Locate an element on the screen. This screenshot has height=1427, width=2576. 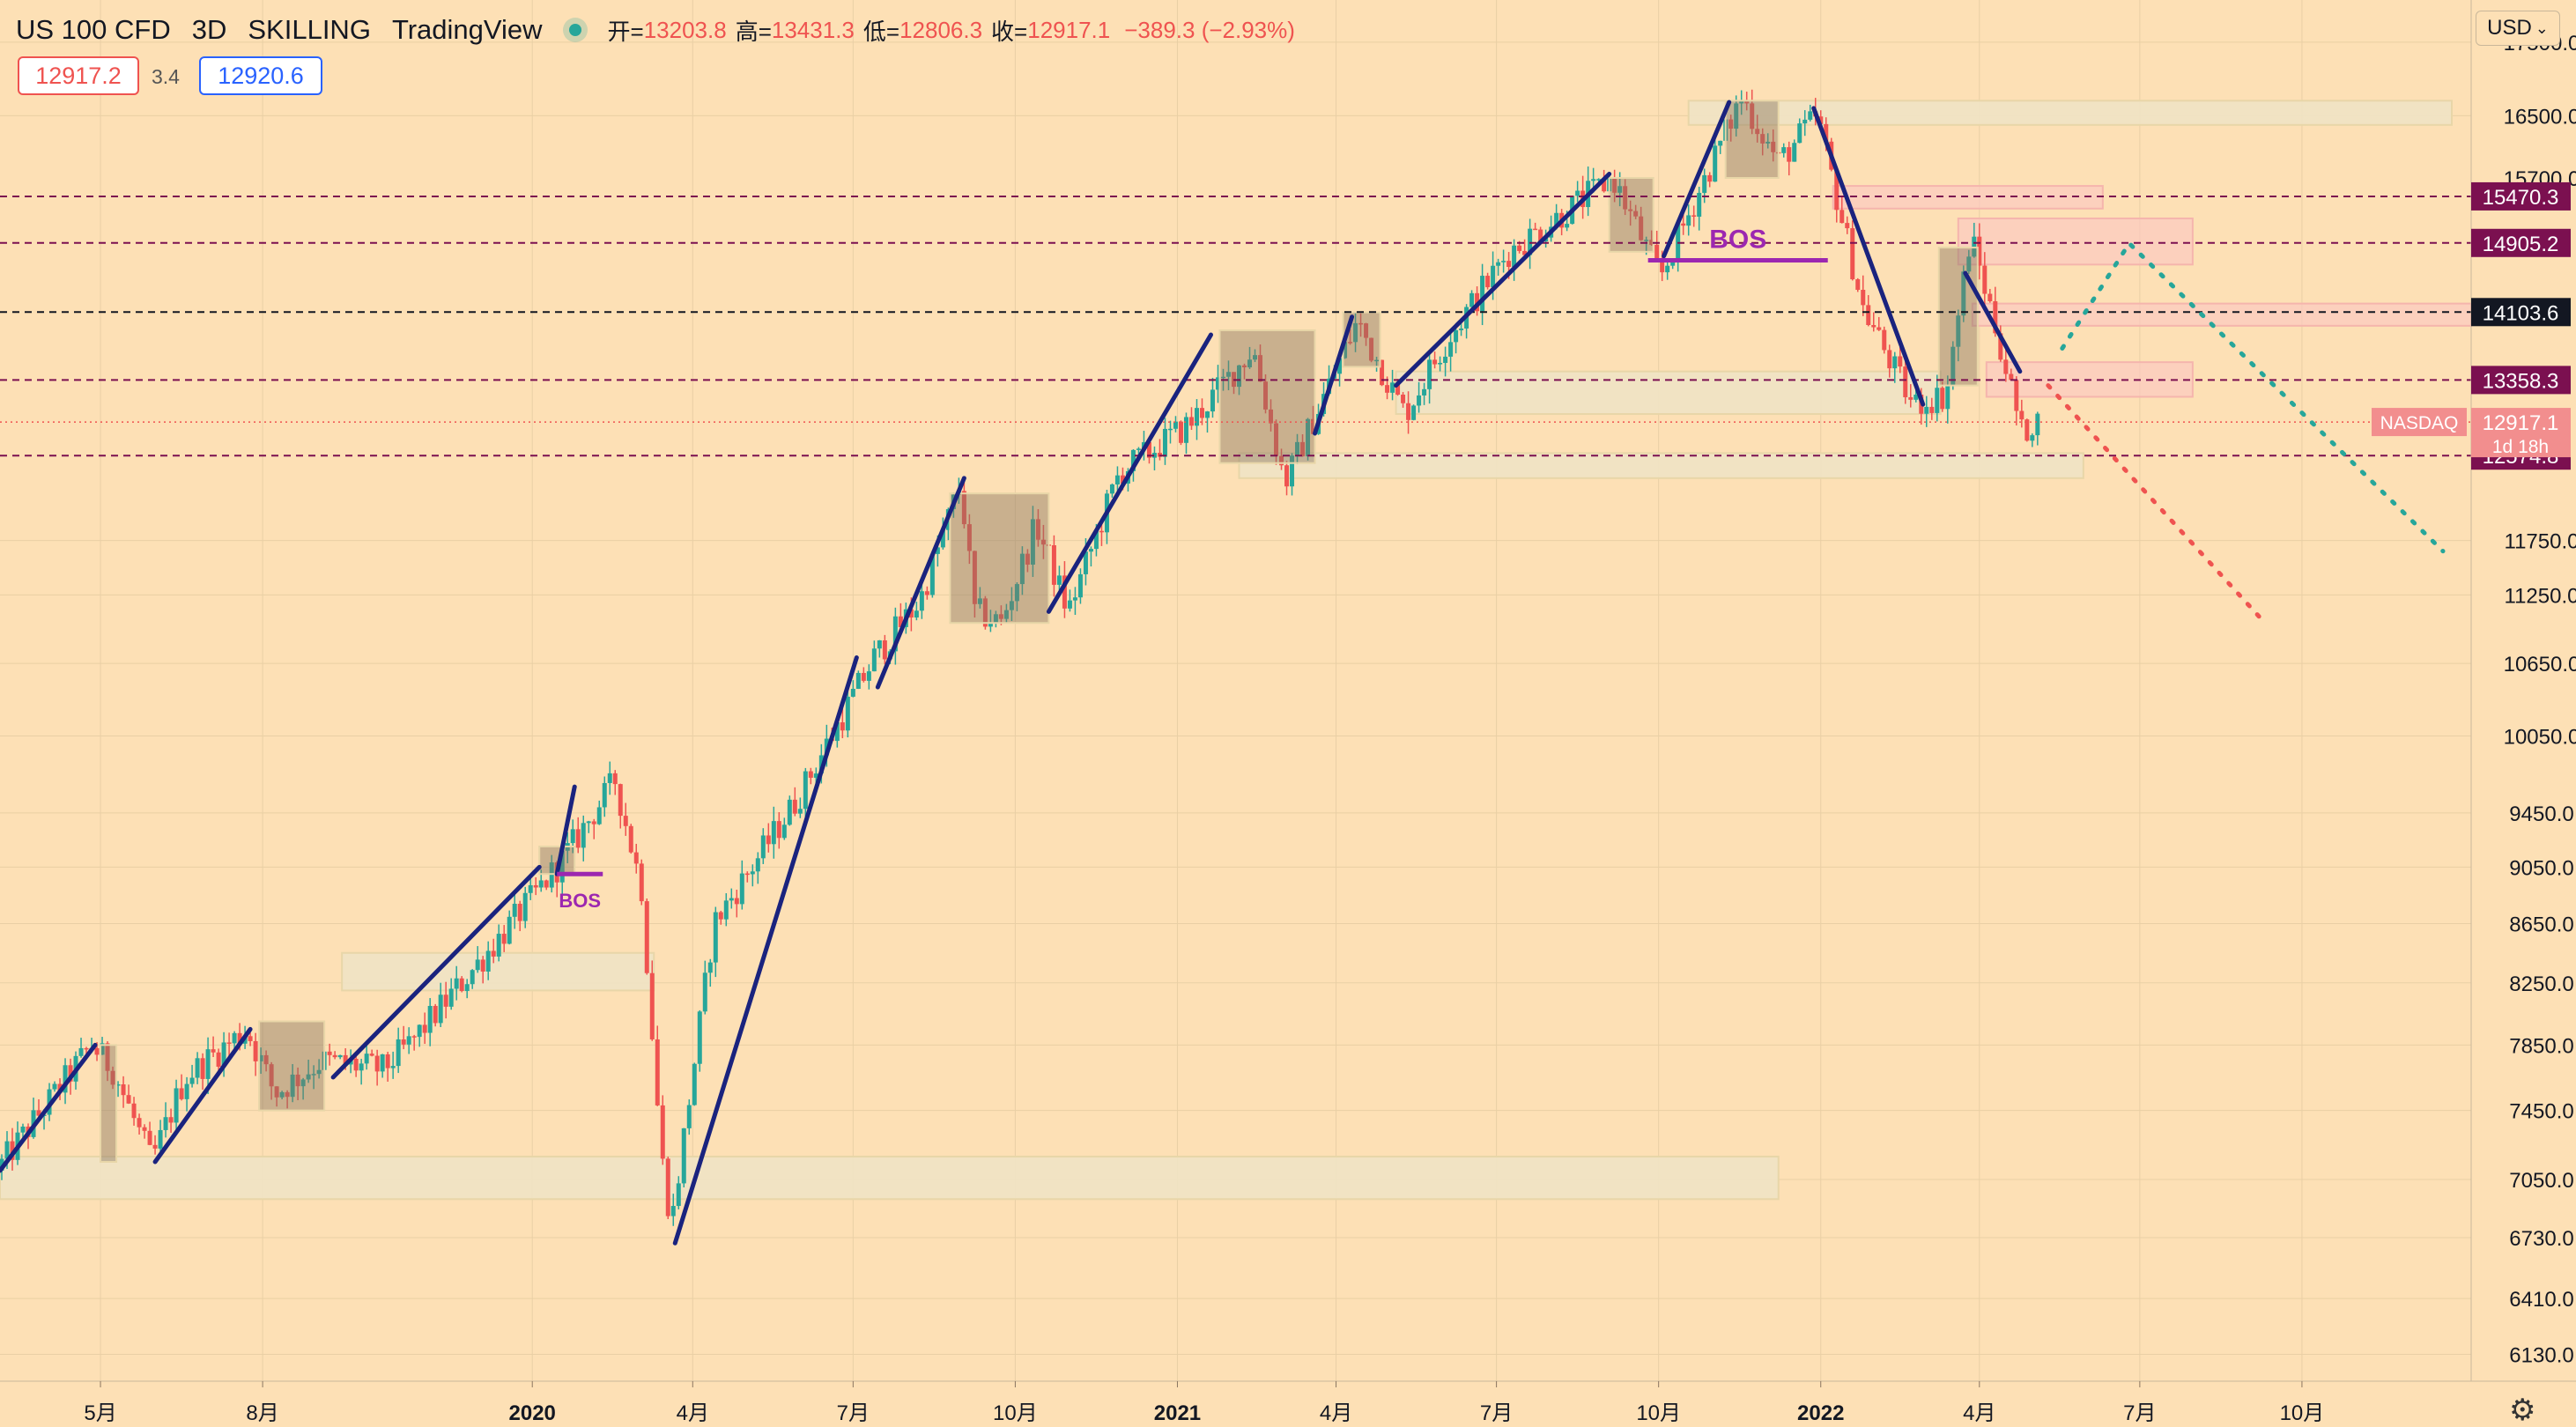
buy-button: 12920.6 is located at coordinates (260, 75).